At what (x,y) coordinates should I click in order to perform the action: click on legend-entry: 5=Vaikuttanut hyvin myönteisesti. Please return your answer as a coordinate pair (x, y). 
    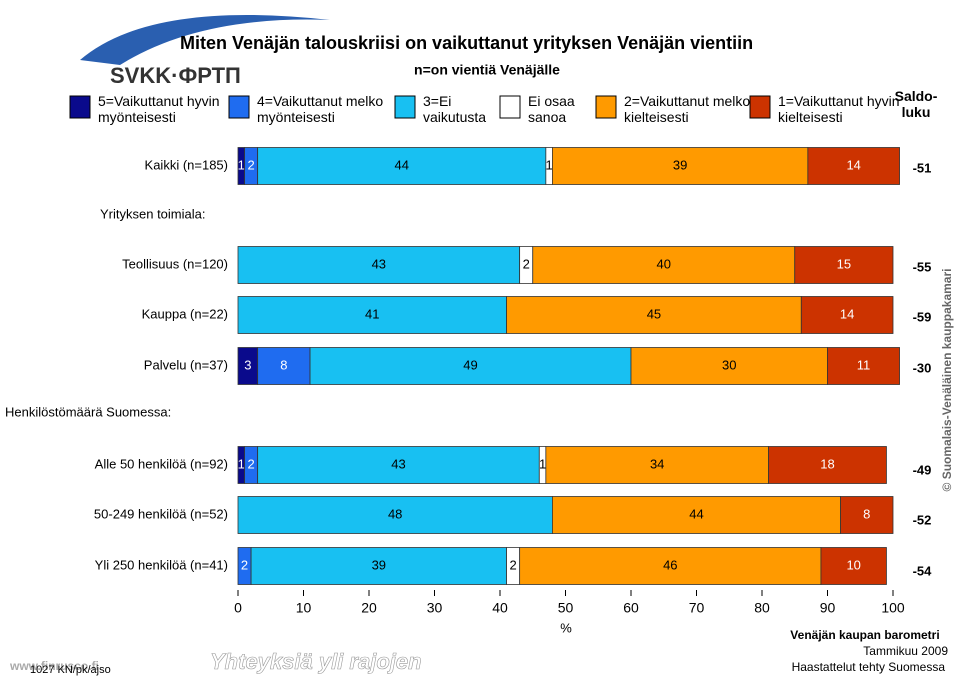
    Looking at the image, I should click on (159, 109).